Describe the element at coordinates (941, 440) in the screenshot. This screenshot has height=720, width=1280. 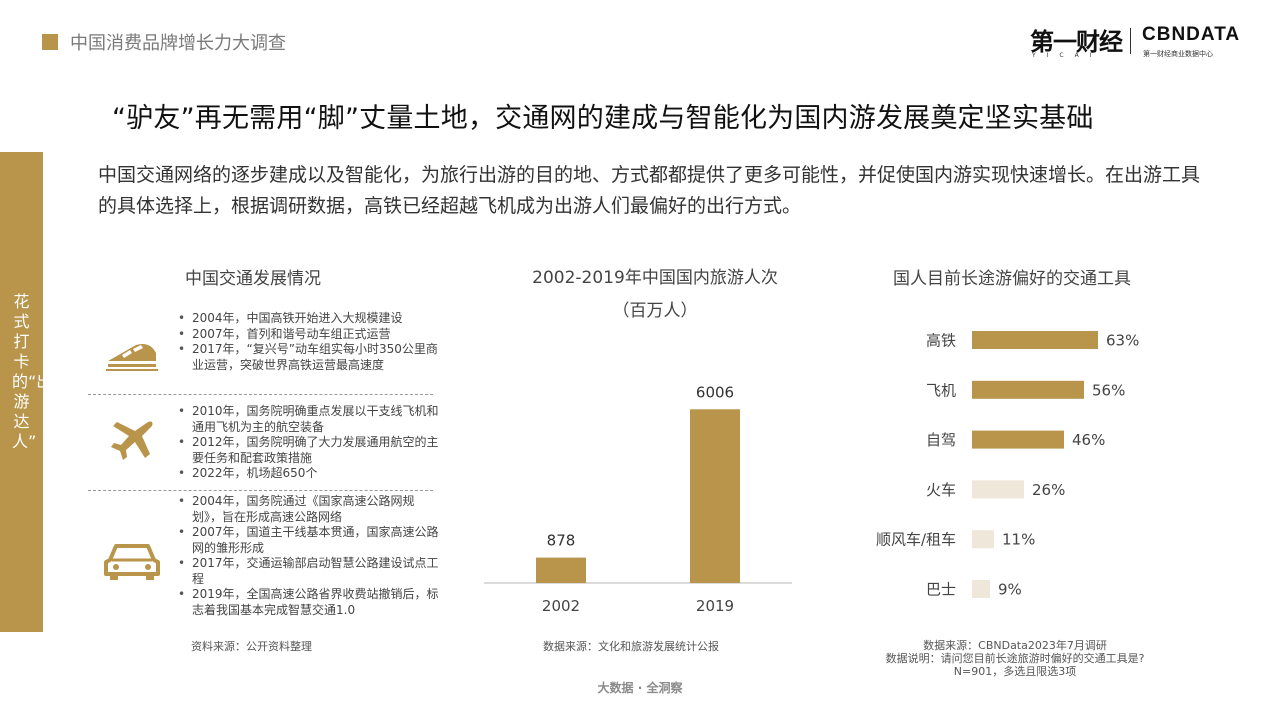
I see `category-label: 自驾` at that location.